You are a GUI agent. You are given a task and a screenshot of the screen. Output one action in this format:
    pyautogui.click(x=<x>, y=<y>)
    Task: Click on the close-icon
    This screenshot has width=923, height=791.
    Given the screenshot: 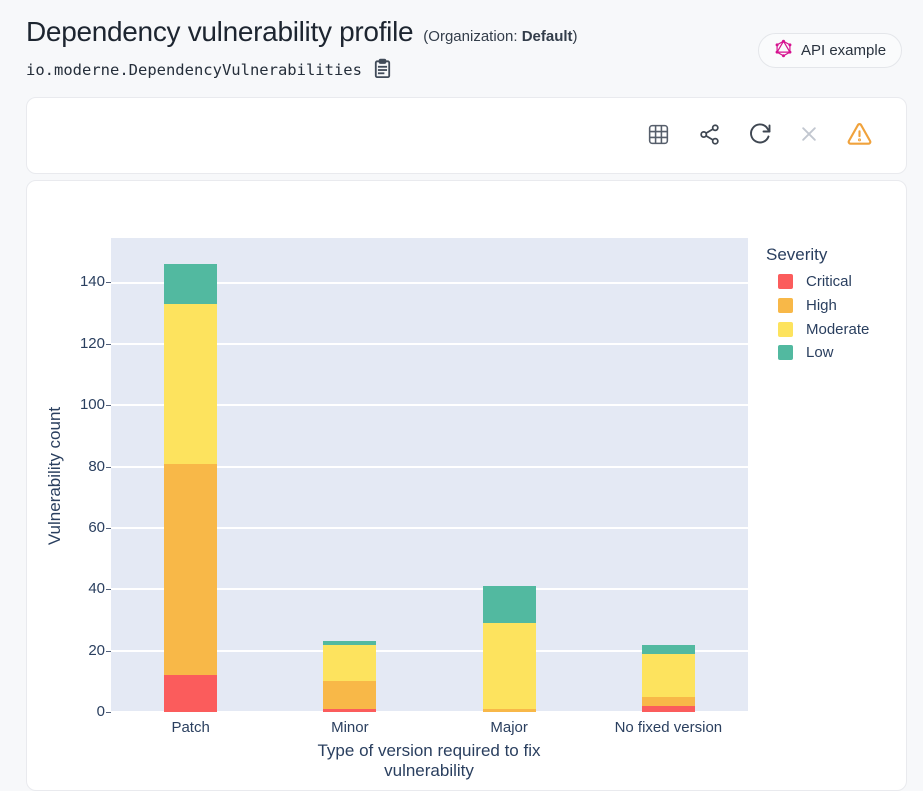 What is the action you would take?
    pyautogui.click(x=809, y=135)
    